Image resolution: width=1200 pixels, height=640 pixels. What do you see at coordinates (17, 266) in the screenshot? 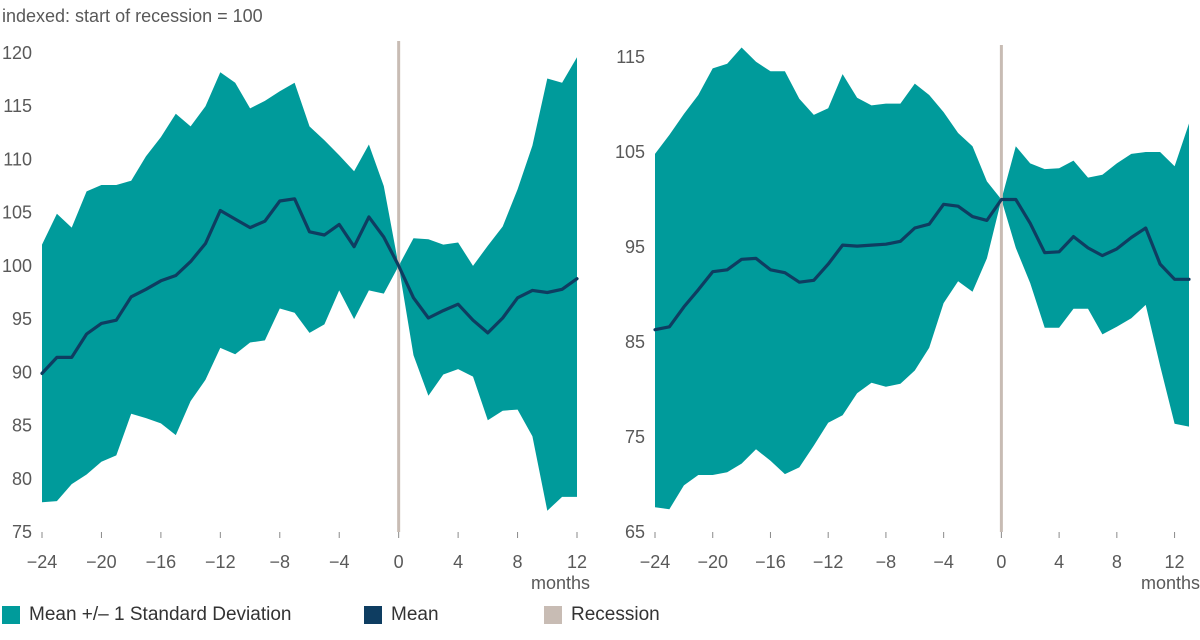
I see `y-tick-label: 100` at bounding box center [17, 266].